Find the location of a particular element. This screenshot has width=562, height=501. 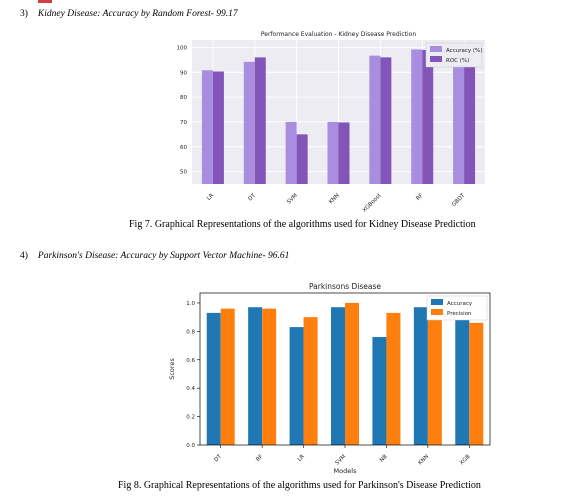

y-tick-label: 50 is located at coordinates (183, 173).